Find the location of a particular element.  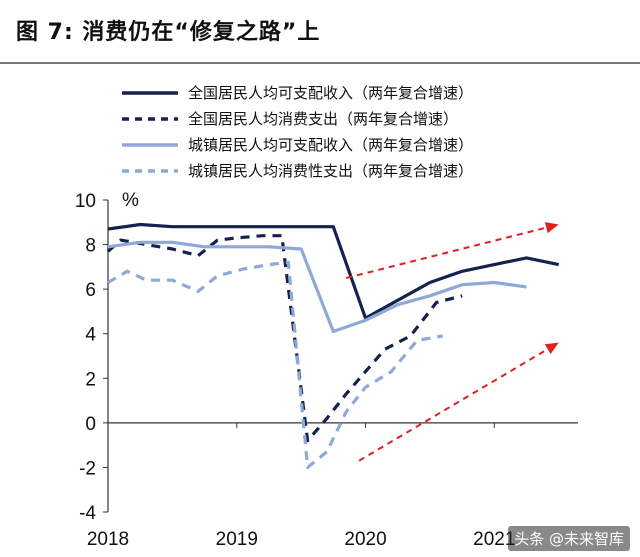

y-tick-label: 2 is located at coordinates (90, 379).